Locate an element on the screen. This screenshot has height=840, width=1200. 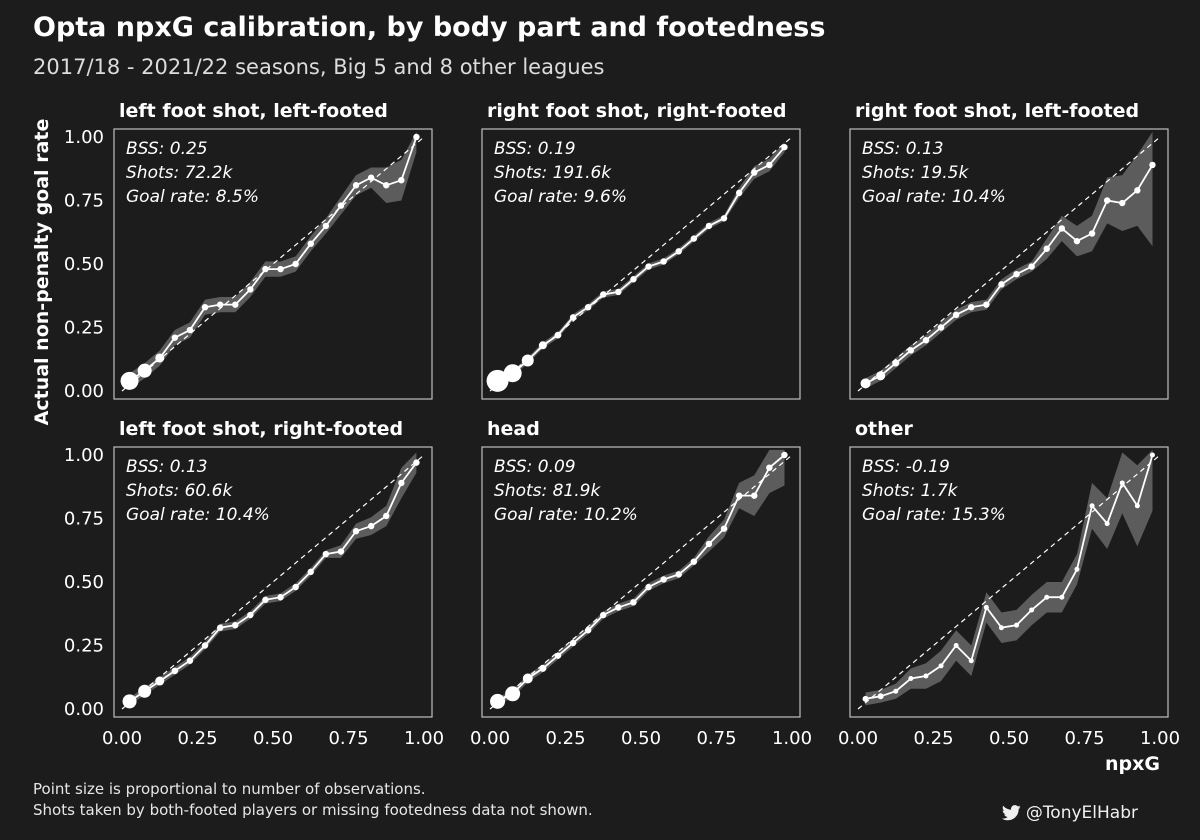
stats-annotation: Shots: 1.7k is located at coordinates (910, 491).